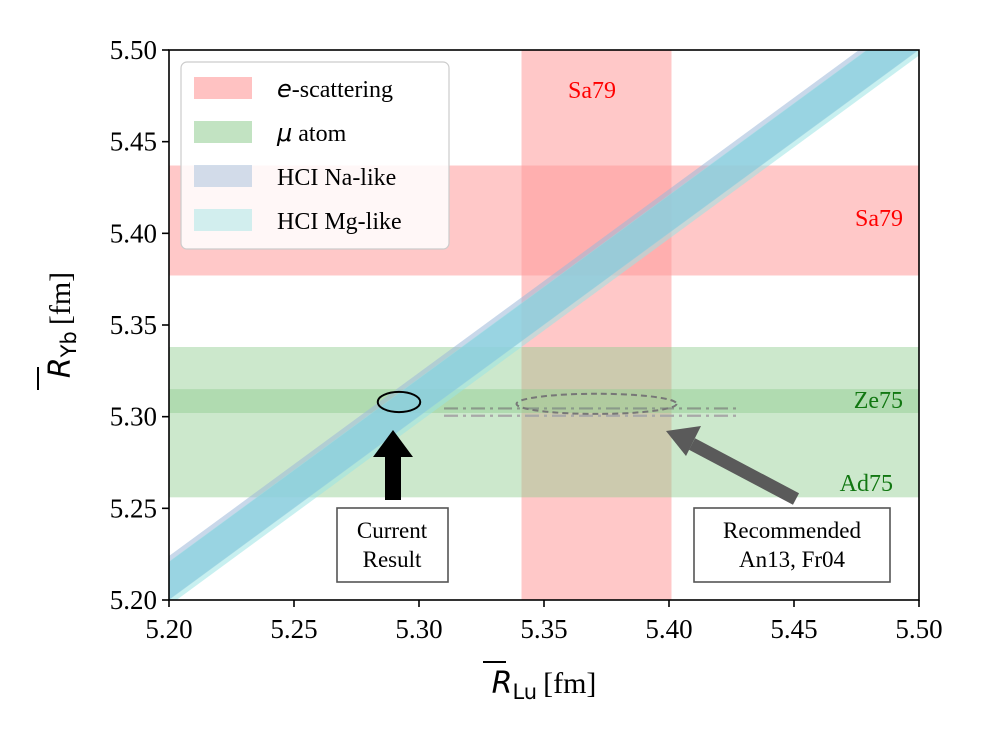 The image size is (986, 740). I want to click on y-axis-title: RYb [fm], so click(59, 331).